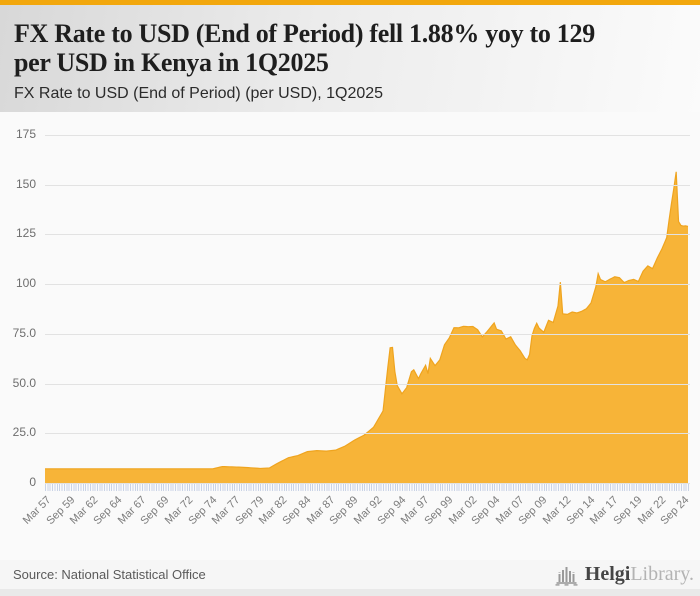 This screenshot has height=596, width=700. I want to click on bottom-strip, so click(350, 592).